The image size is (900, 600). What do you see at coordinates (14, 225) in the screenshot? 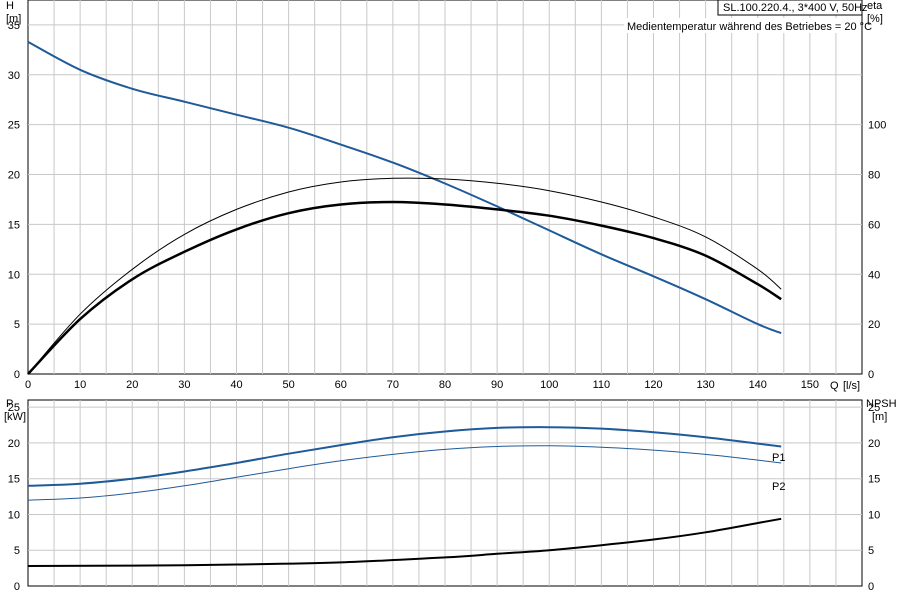
I see `upper-y-tick-label: 15` at bounding box center [14, 225].